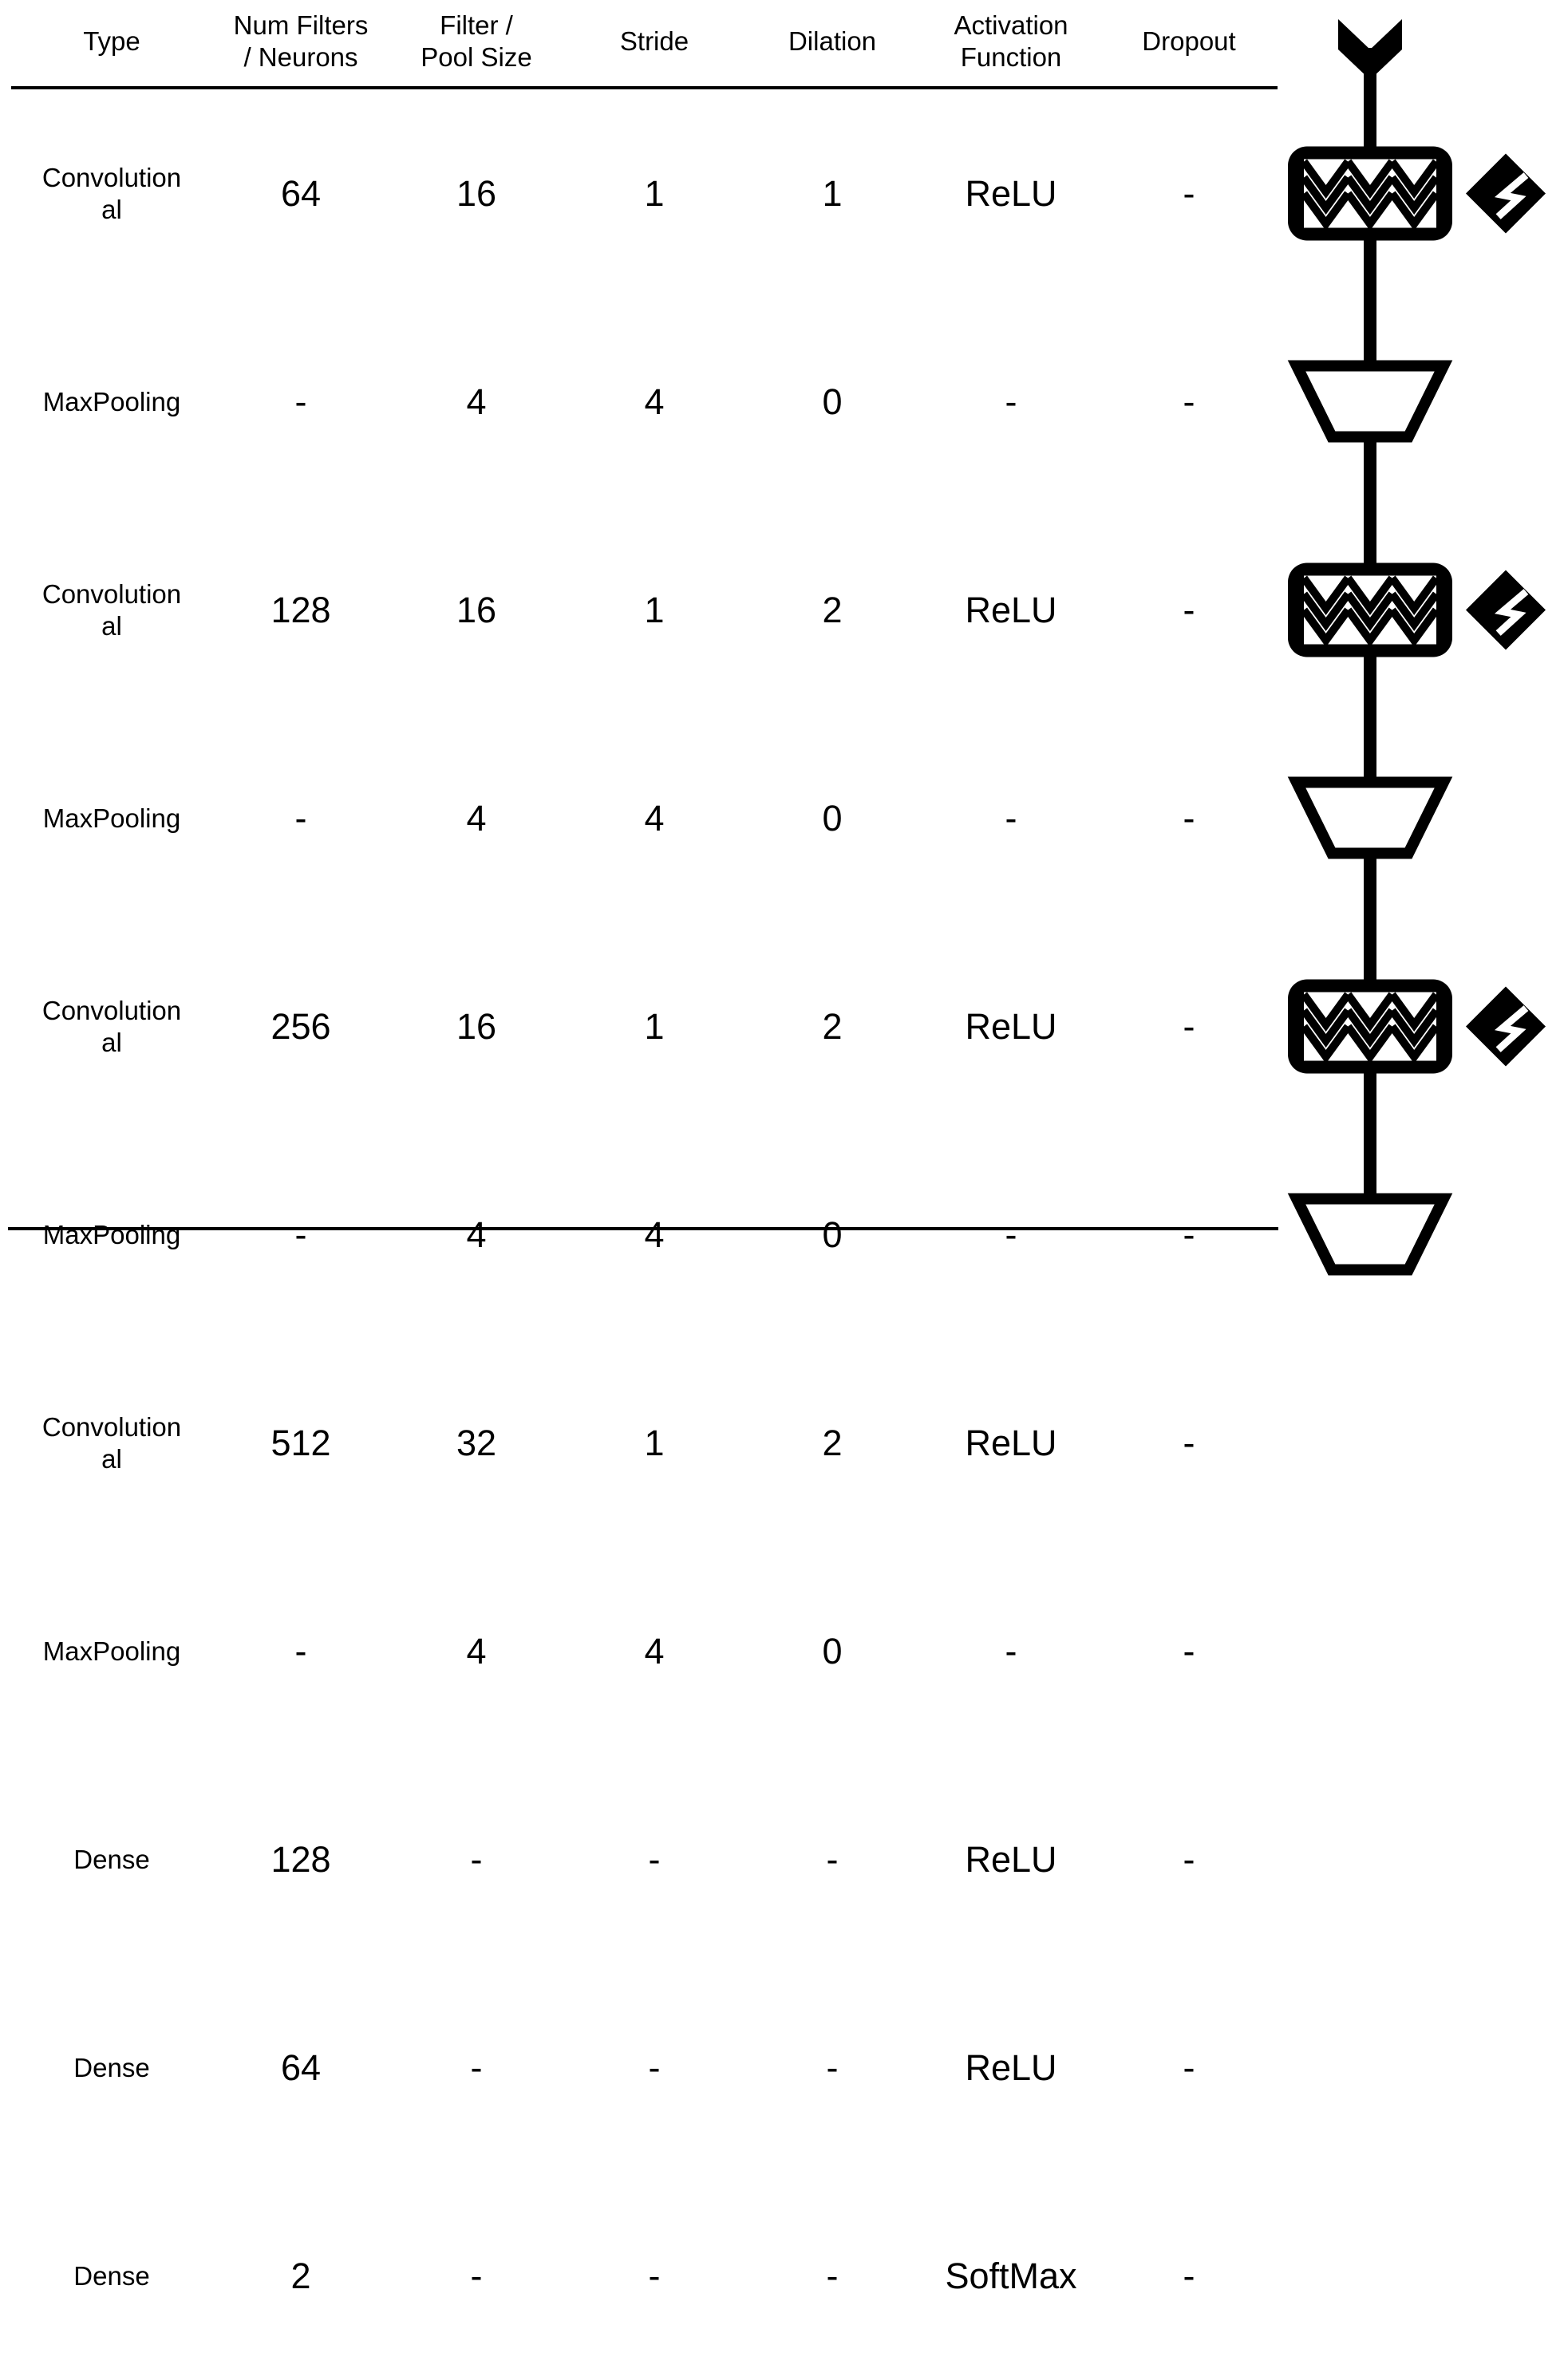 The width and height of the screenshot is (1564, 2380). I want to click on num-filters-cell-text: 2, so click(300, 2275).